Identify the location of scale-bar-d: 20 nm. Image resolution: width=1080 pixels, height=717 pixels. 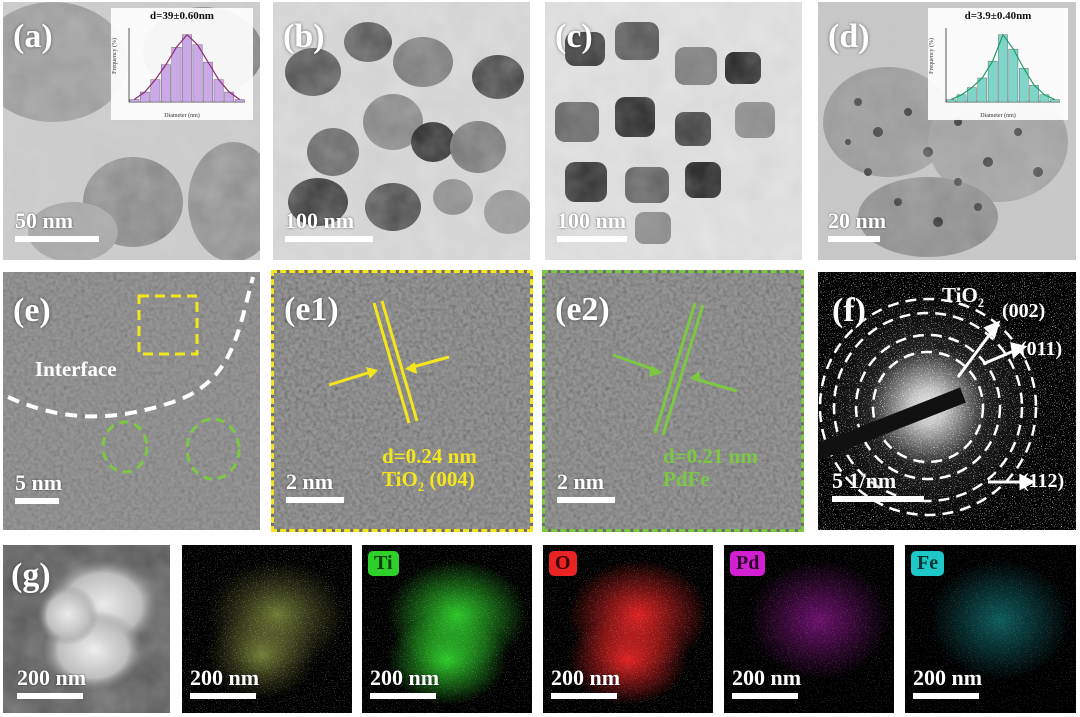
(857, 226).